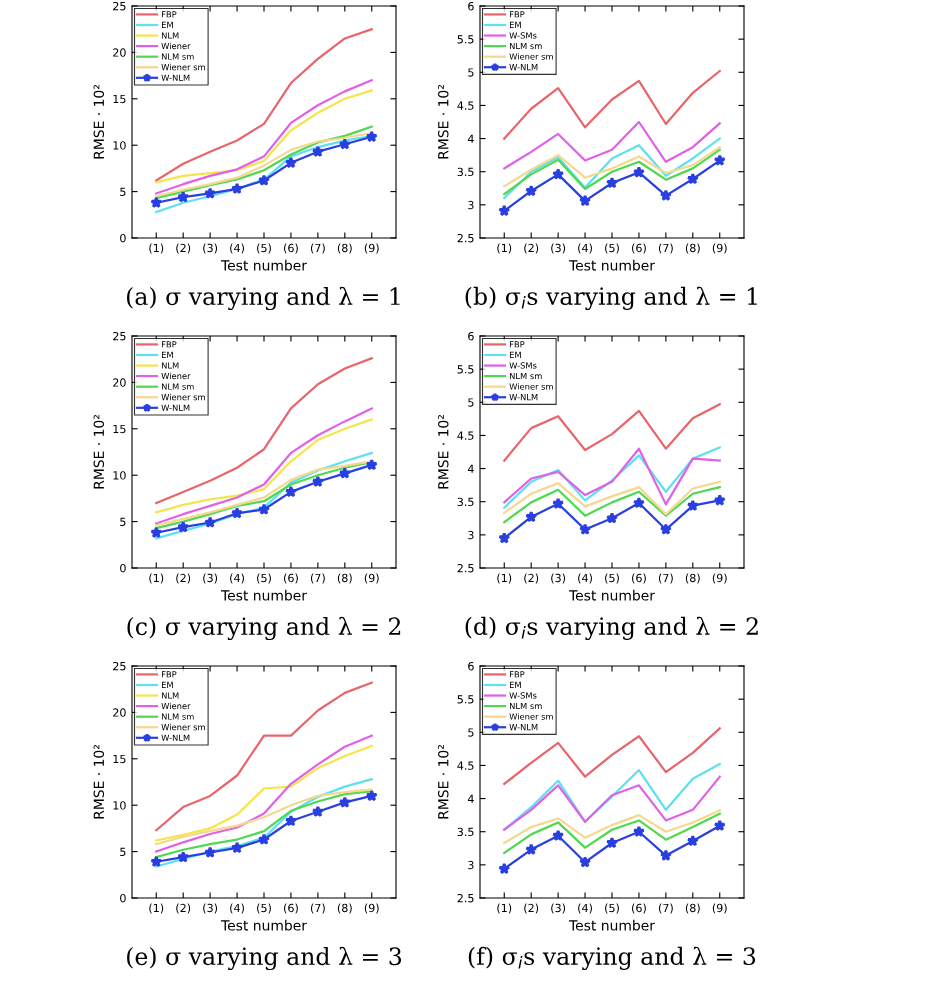  What do you see at coordinates (612, 958) in the screenshot?
I see `text: (f) σ$_{i}$s varying and λ = 3` at bounding box center [612, 958].